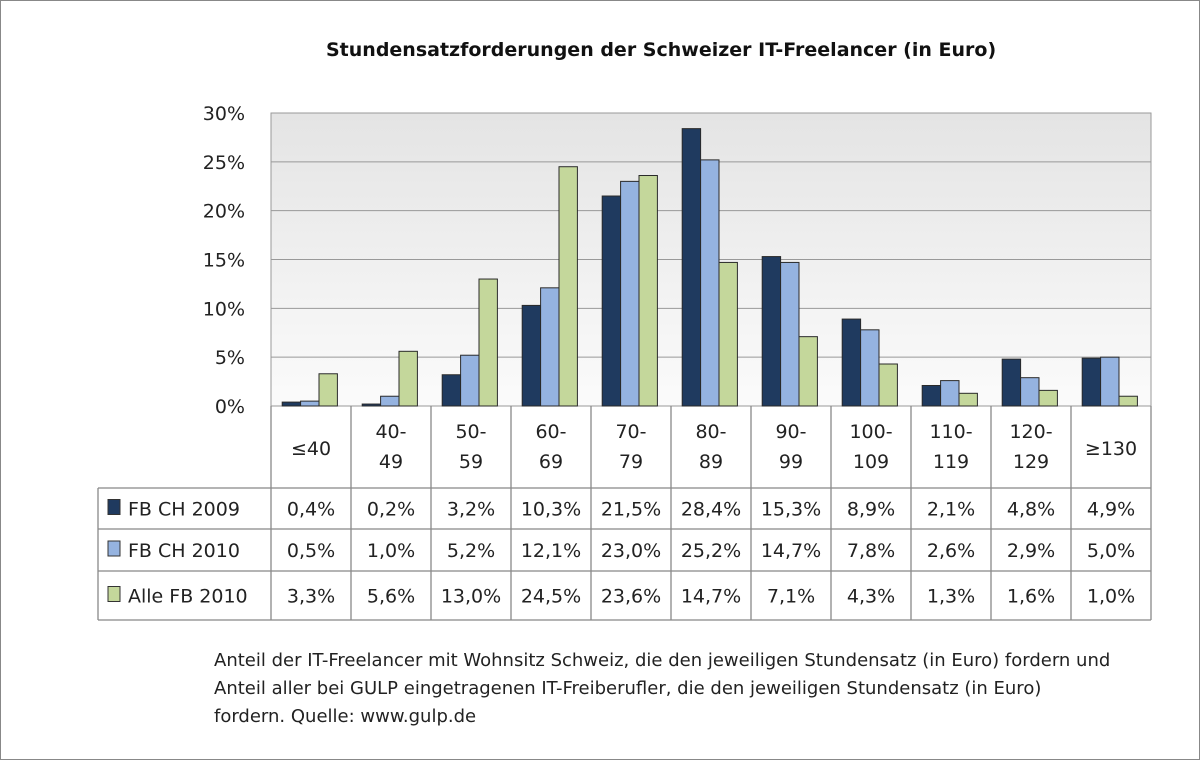 Image resolution: width=1200 pixels, height=760 pixels. What do you see at coordinates (951, 462) in the screenshot?
I see `category-label: 119` at bounding box center [951, 462].